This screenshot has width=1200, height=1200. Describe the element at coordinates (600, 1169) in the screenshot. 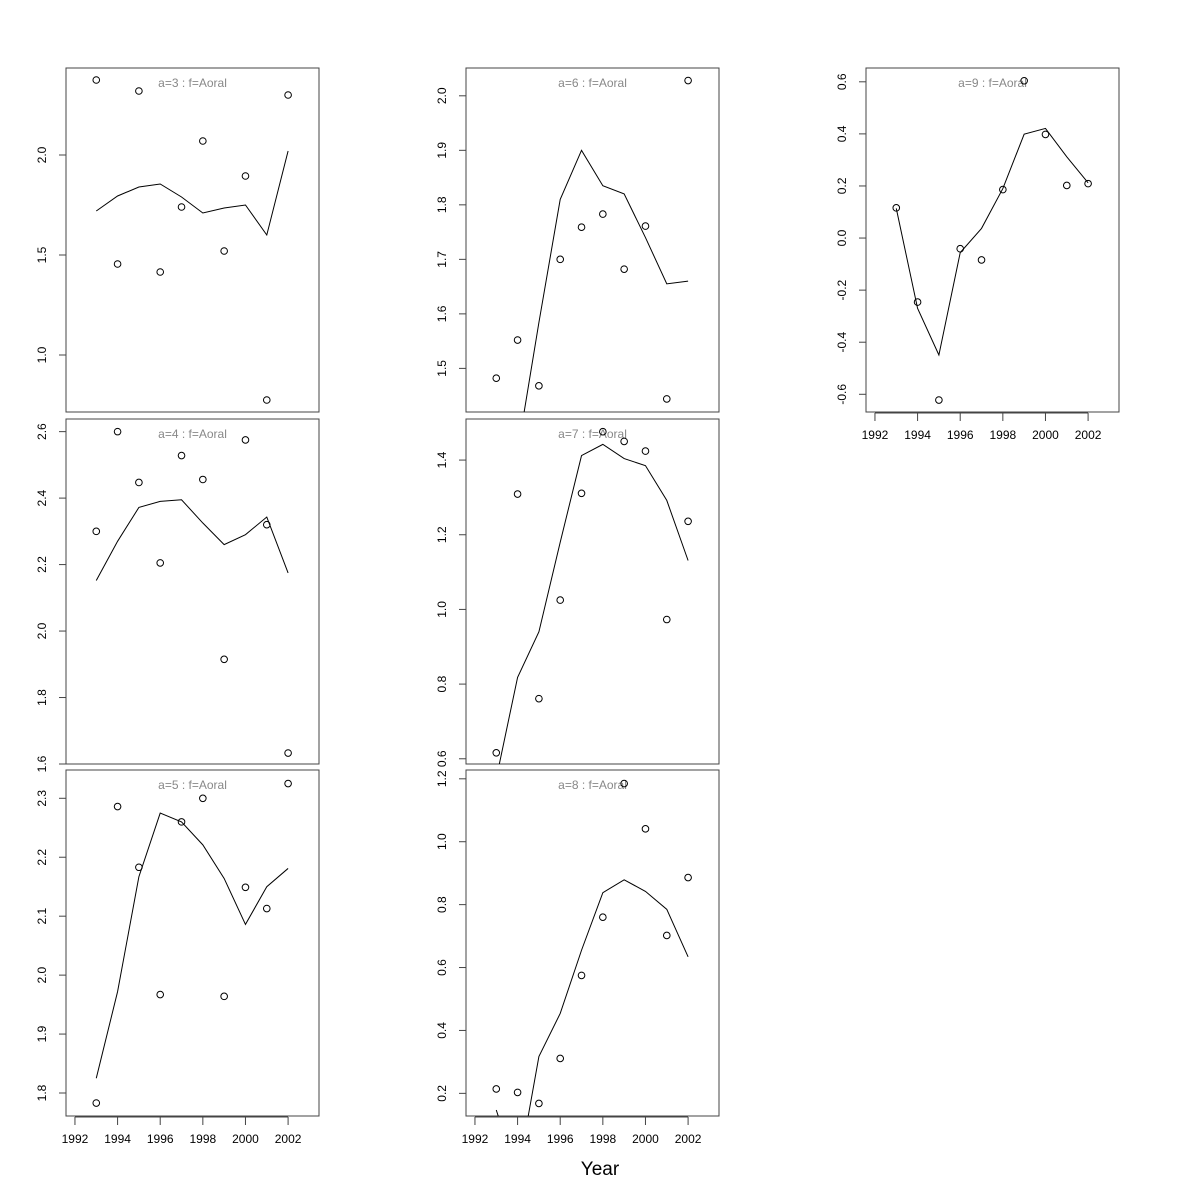

I see `x-axis-label: Year` at that location.